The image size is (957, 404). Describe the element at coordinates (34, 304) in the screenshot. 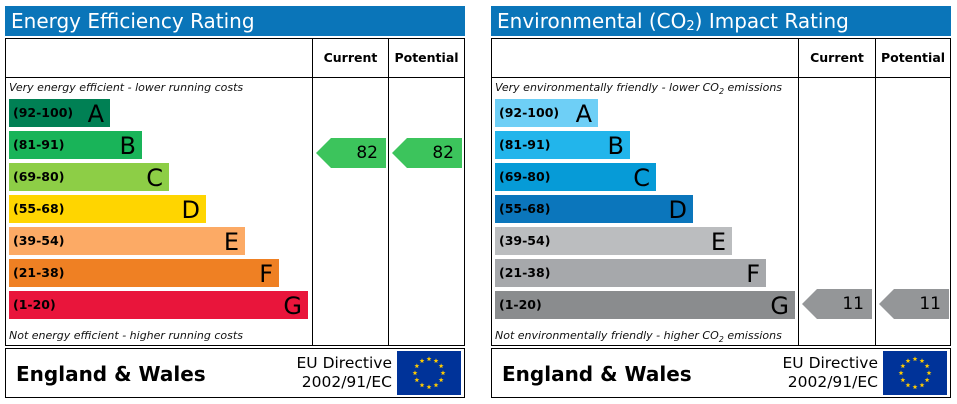

I see `band-range: (1-20)` at that location.